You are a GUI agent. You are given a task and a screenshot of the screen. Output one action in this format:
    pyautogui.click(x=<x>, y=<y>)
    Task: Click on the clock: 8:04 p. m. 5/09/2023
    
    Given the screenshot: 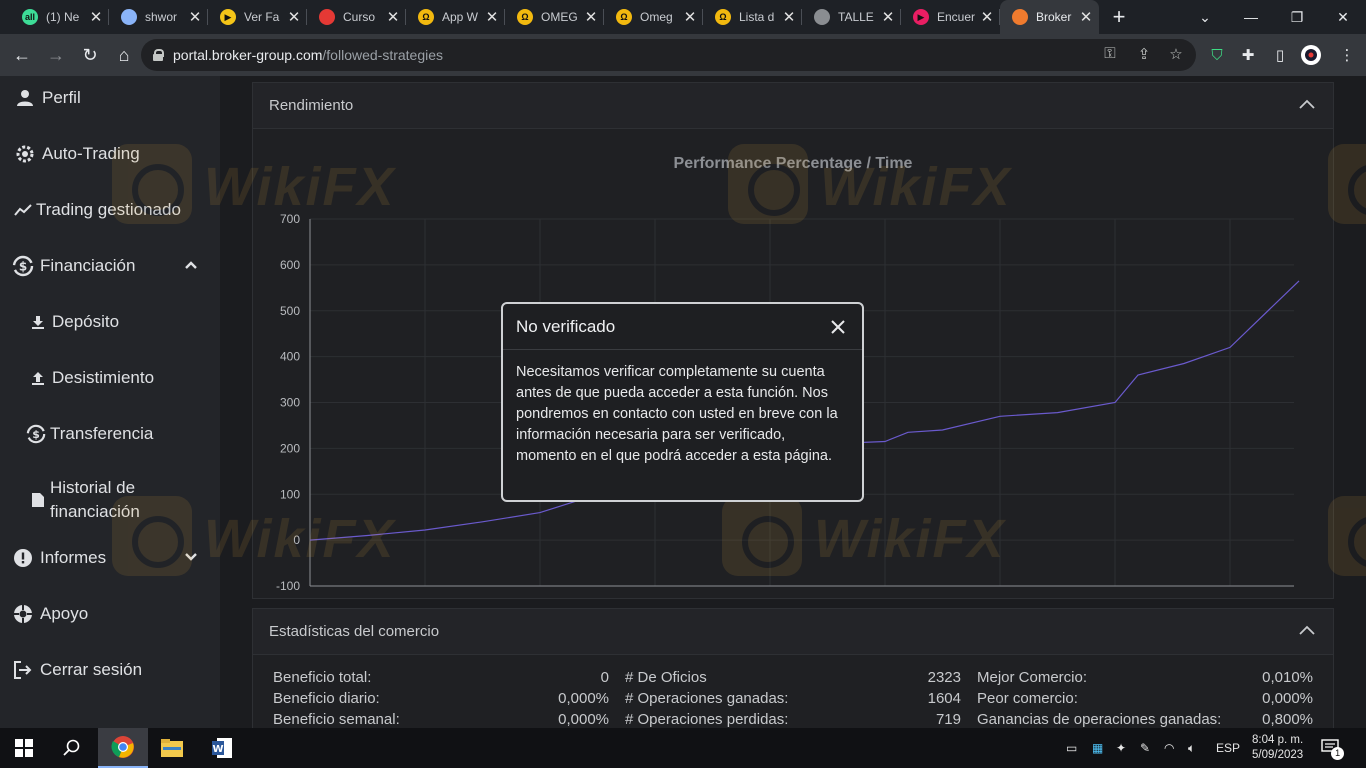 What is the action you would take?
    pyautogui.click(x=1277, y=748)
    